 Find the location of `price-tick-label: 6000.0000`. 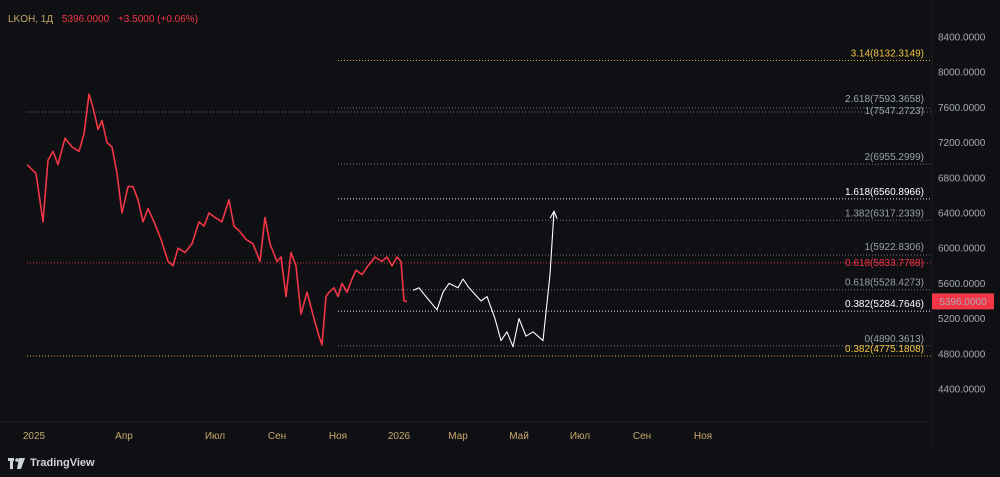

price-tick-label: 6000.0000 is located at coordinates (962, 249).